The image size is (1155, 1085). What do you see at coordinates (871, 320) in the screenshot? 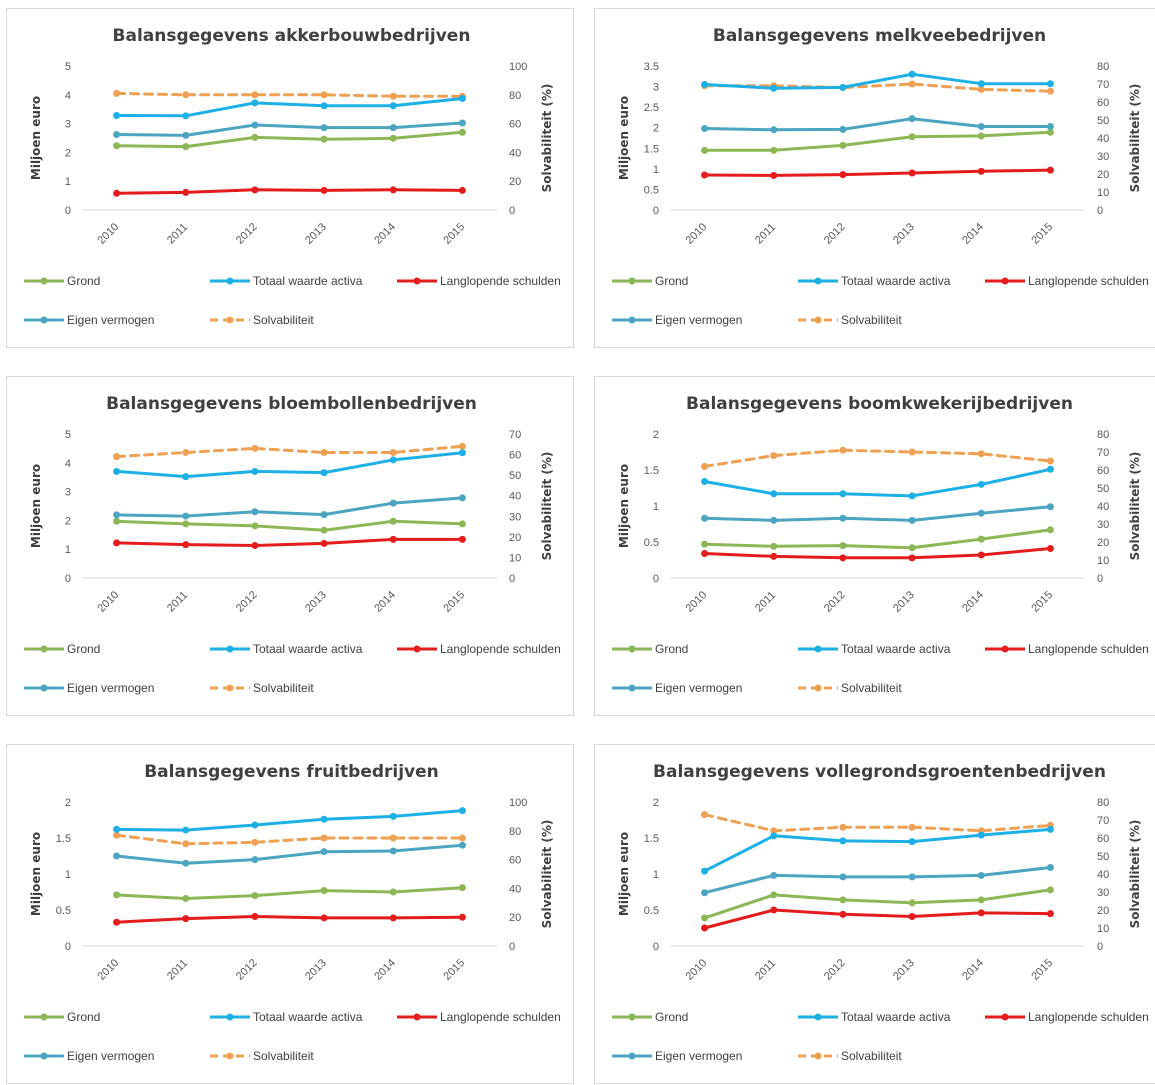
I see `legend-label-solv: Solvabiliteit` at bounding box center [871, 320].